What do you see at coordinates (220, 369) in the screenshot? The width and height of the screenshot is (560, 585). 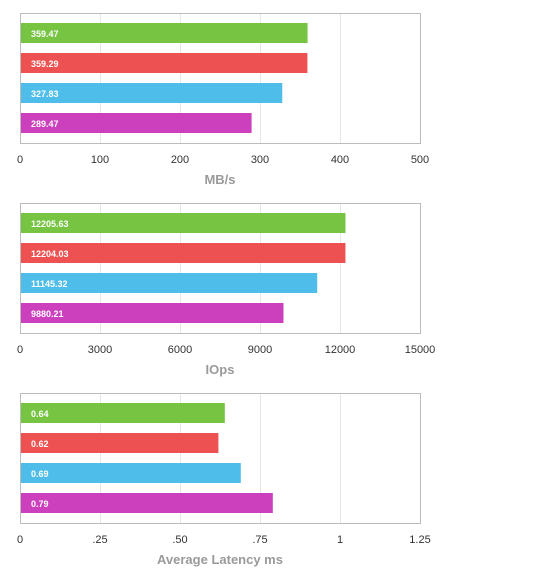 I see `chart-2-axis-label: IOps` at bounding box center [220, 369].